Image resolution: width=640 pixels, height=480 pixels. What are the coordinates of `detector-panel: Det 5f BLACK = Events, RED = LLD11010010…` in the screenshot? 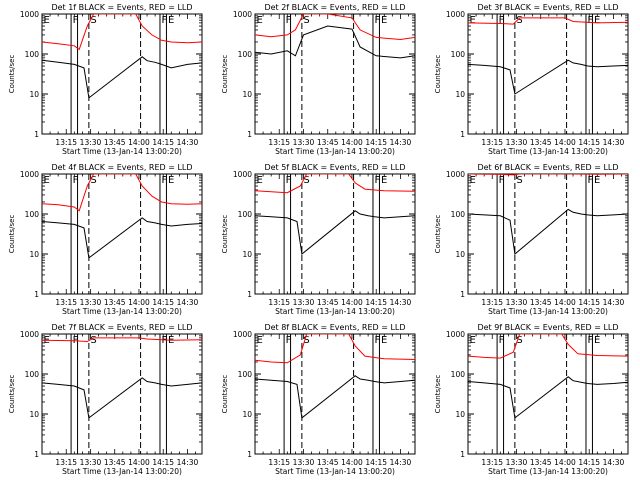 It's located at (318, 239).